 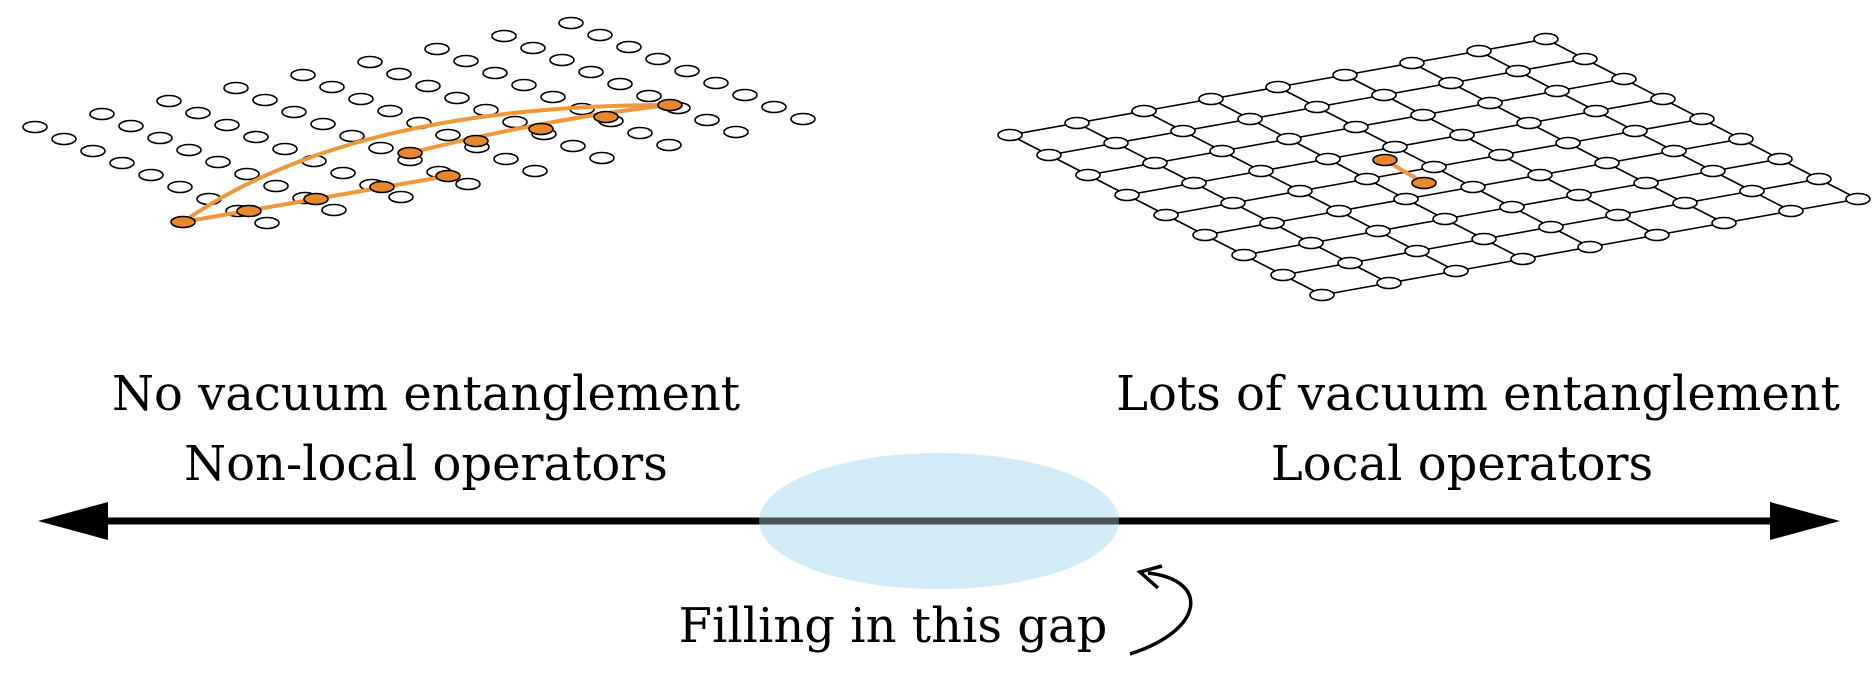 What do you see at coordinates (426, 394) in the screenshot?
I see `left-label-entanglement: No vacuum entanglement` at bounding box center [426, 394].